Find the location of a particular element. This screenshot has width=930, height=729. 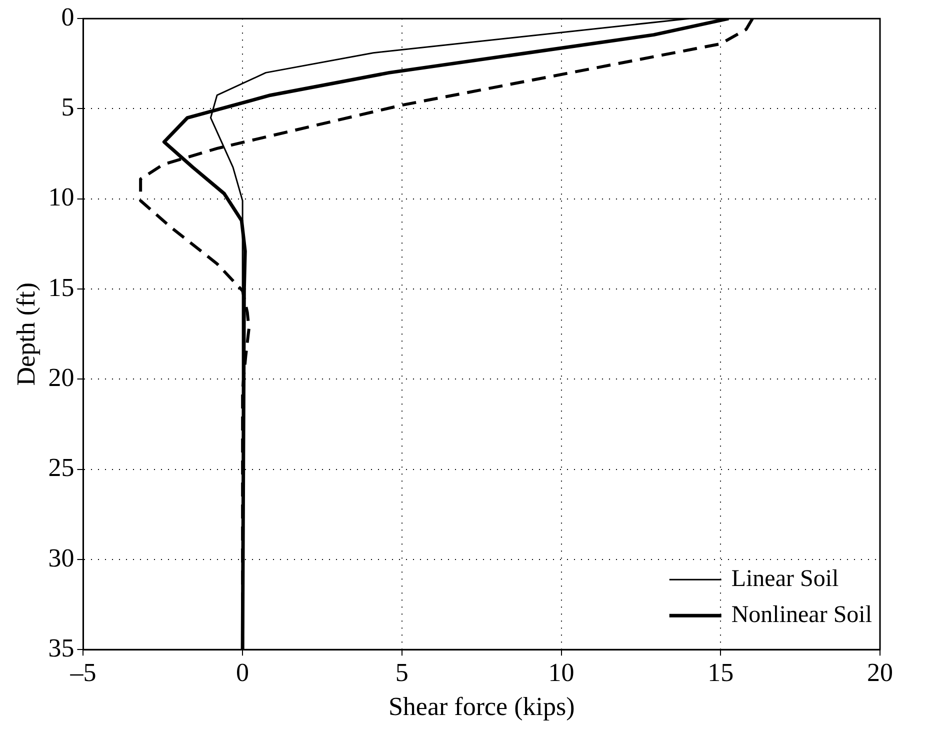

x-tick-label: 20 is located at coordinates (880, 673).